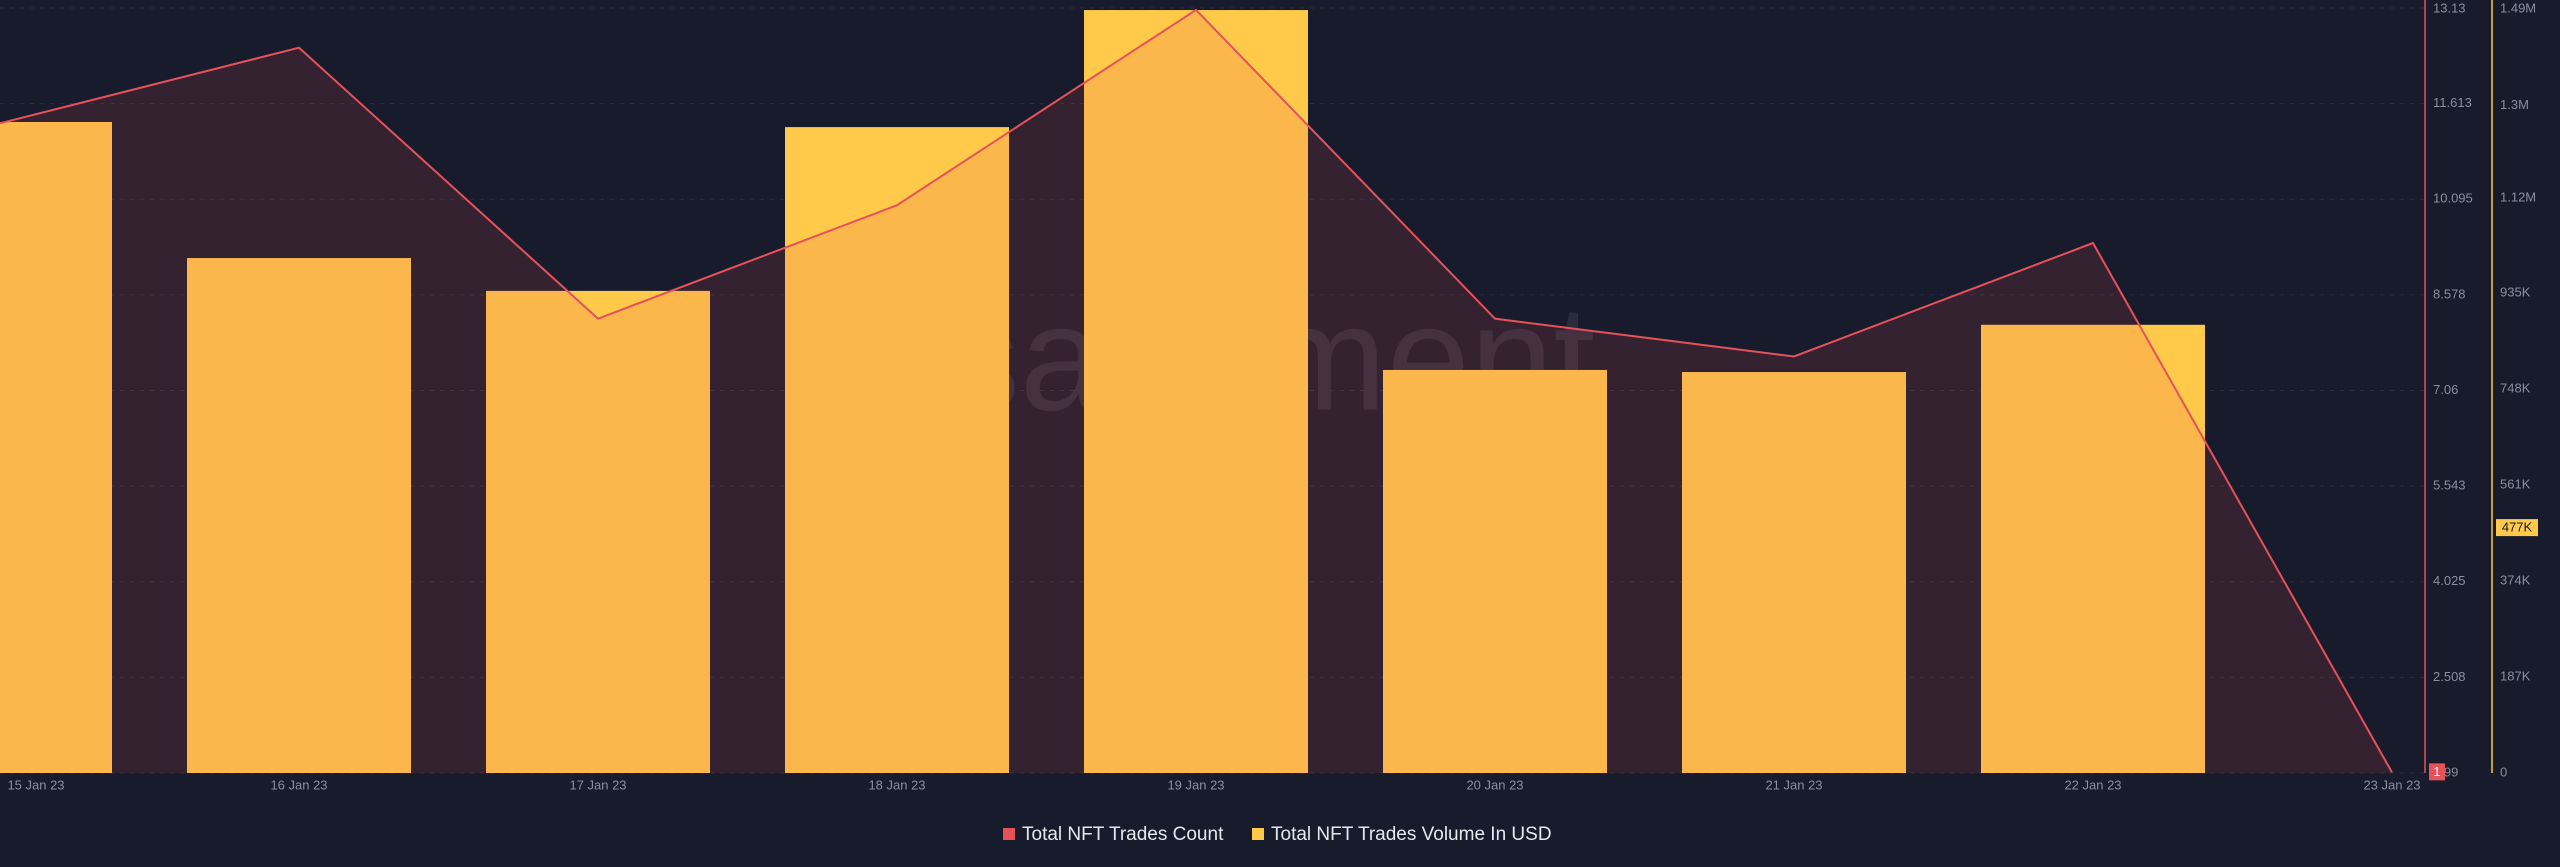 This screenshot has height=867, width=2560. What do you see at coordinates (2092, 784) in the screenshot?
I see `x-tick-label: 22 Jan 23` at bounding box center [2092, 784].